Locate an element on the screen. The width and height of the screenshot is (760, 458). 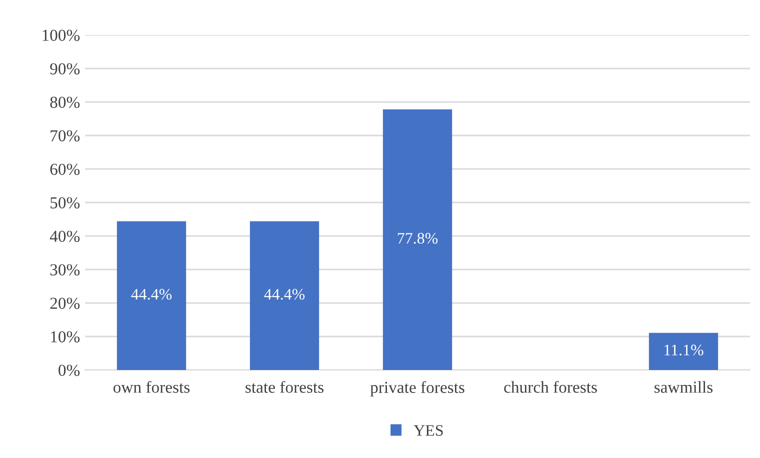
data-label: 77.8% is located at coordinates (418, 238).